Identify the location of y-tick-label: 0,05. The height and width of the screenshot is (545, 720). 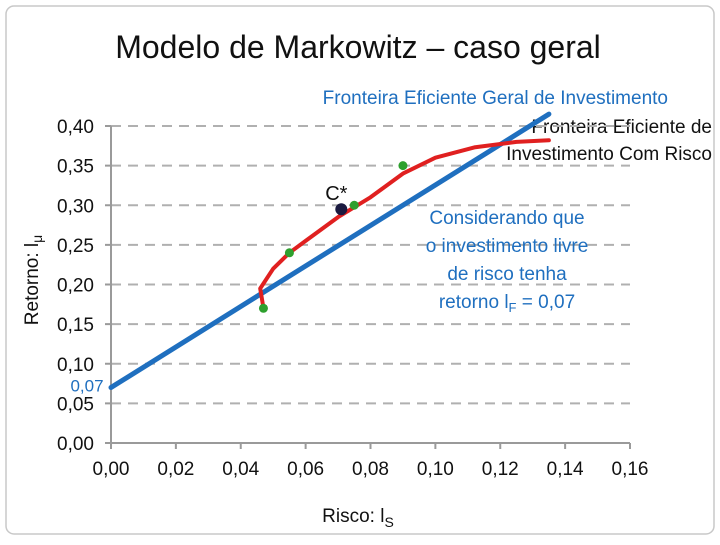
(75, 404).